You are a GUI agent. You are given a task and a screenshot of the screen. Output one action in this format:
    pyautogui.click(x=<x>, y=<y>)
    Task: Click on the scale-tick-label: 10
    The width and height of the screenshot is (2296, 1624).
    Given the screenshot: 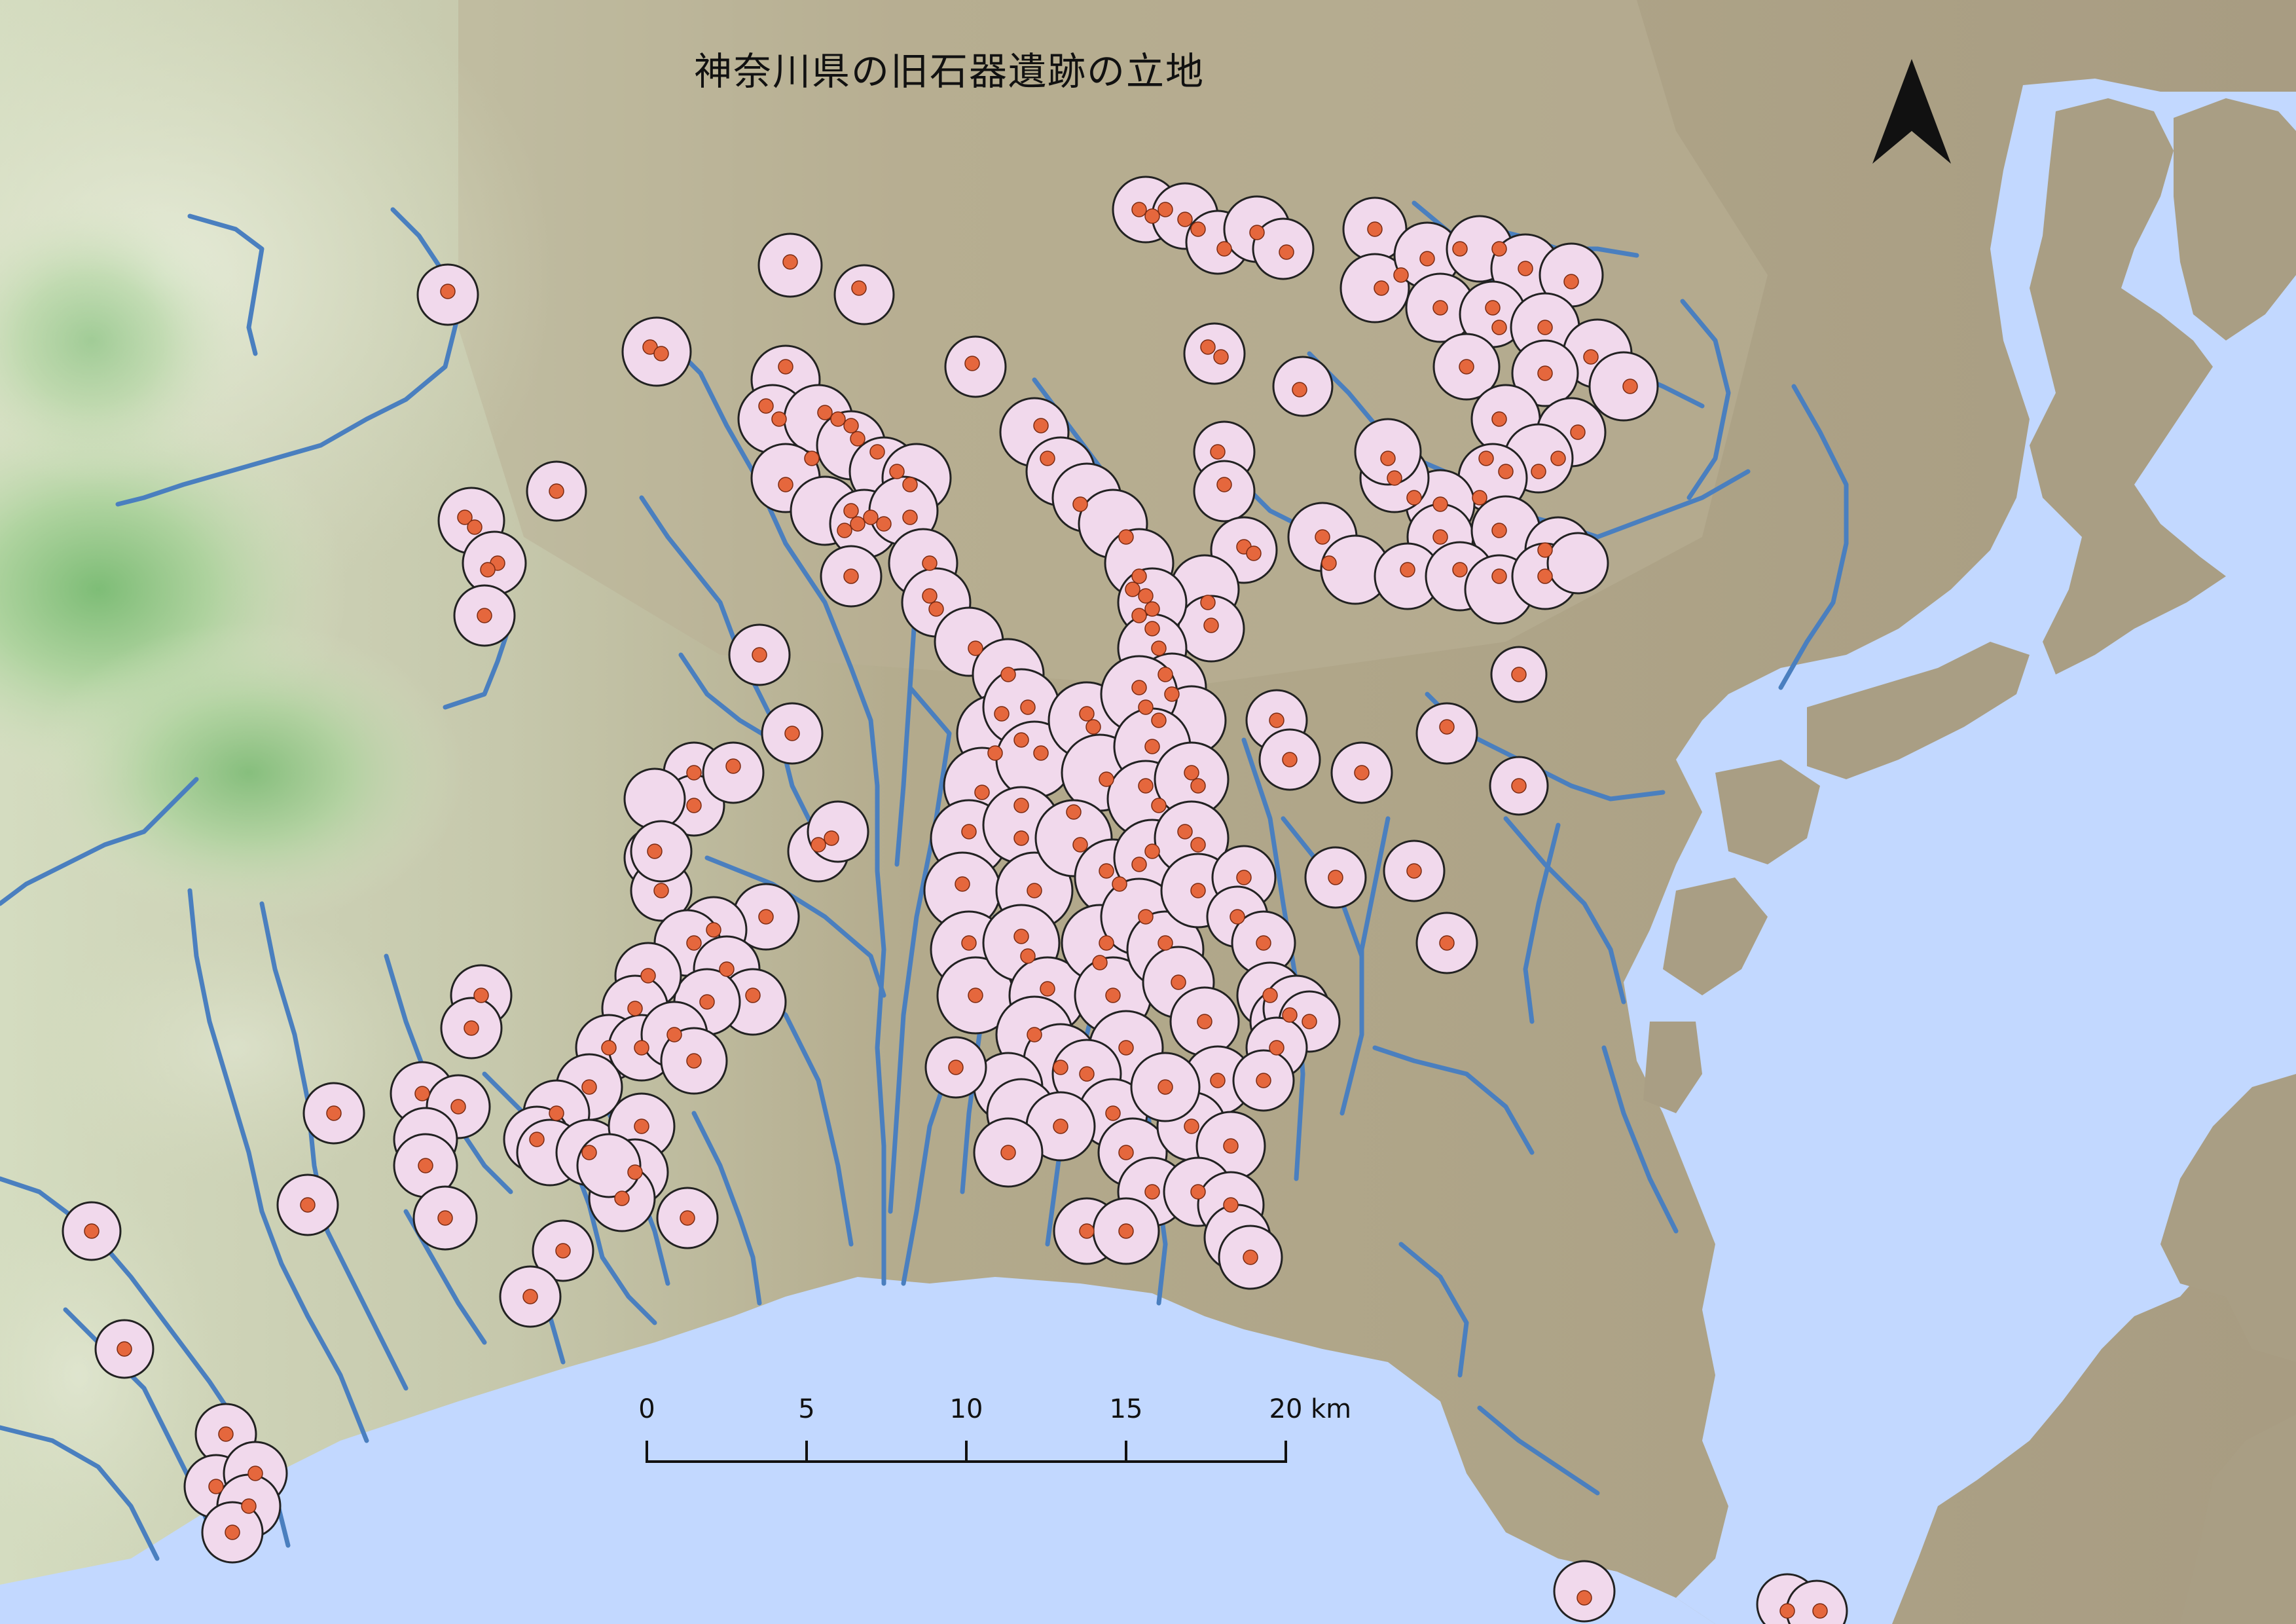 What is the action you would take?
    pyautogui.click(x=966, y=1409)
    